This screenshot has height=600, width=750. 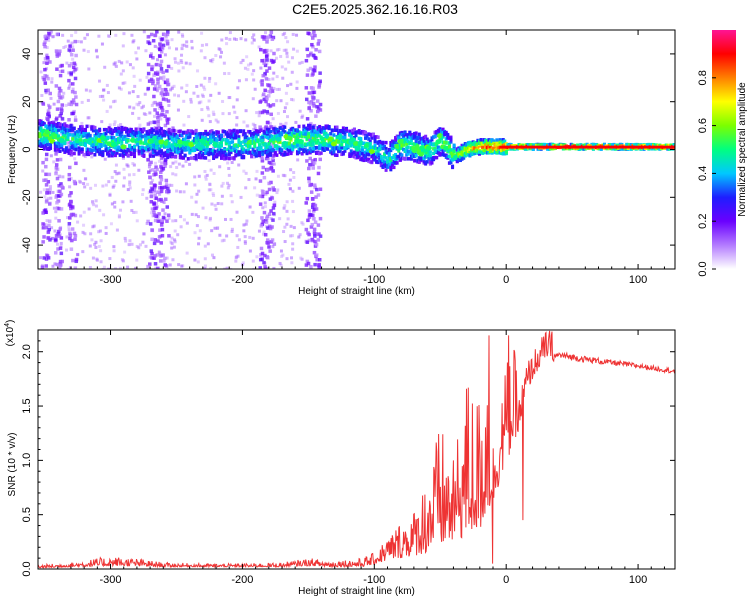 What do you see at coordinates (111, 580) in the screenshot?
I see `bottom-xtick-label: -300` at bounding box center [111, 580].